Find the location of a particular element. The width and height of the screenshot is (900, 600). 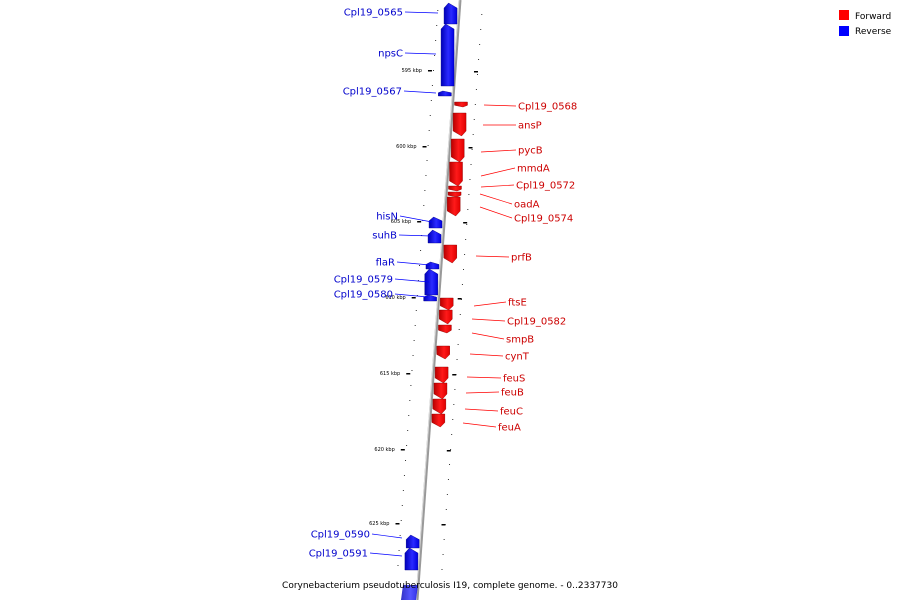

gene-Cpl19_0565: Cpl19_0565 is located at coordinates (401, 13).